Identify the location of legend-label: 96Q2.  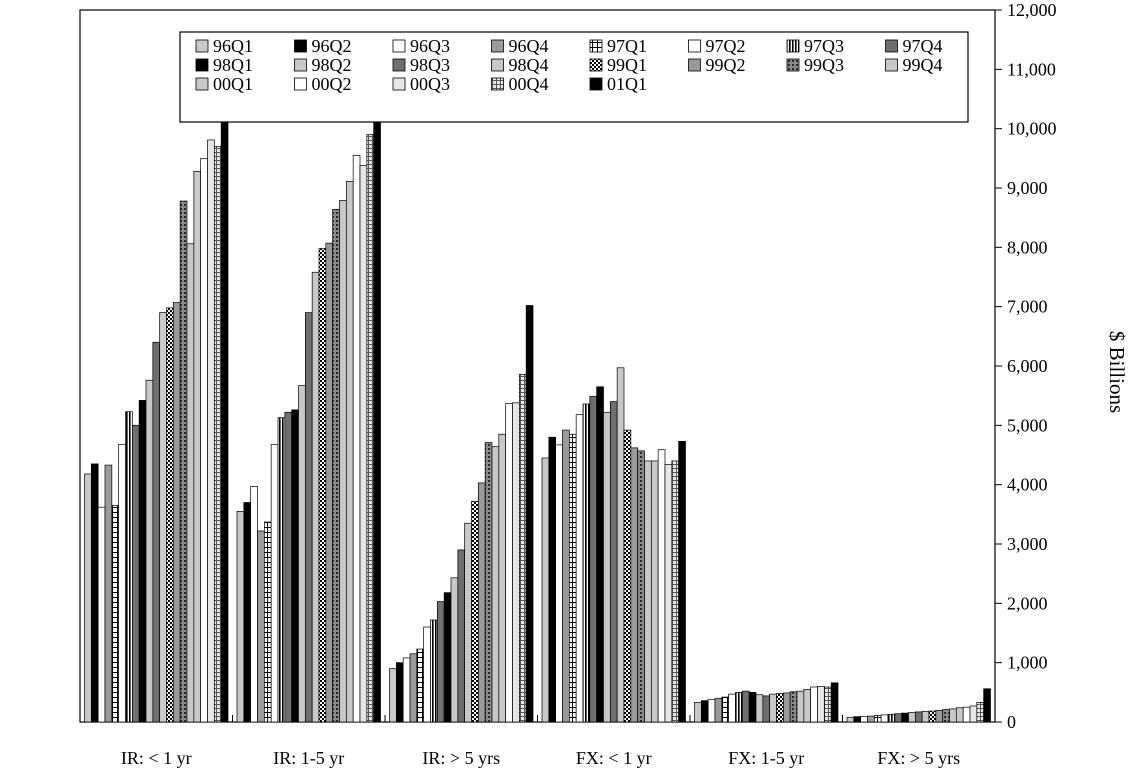
(332, 46).